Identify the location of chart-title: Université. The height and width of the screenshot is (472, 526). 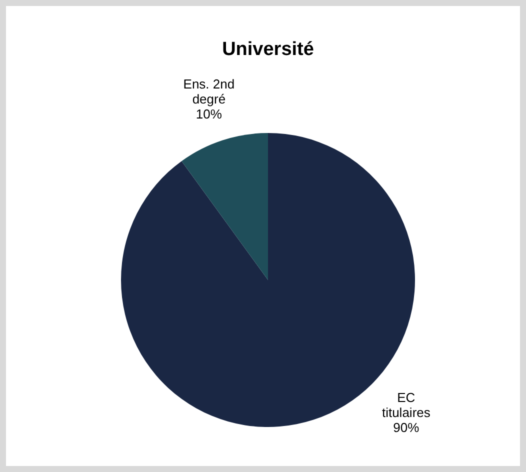
(268, 49).